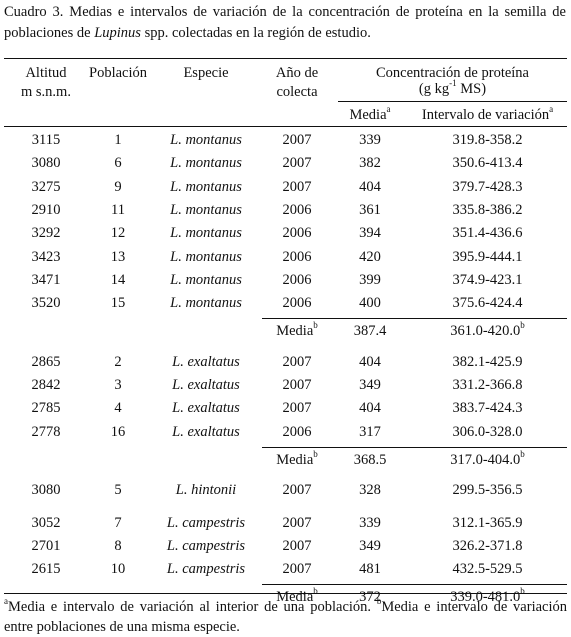 The width and height of the screenshot is (571, 637). I want to click on cell-population: 16, so click(118, 432).